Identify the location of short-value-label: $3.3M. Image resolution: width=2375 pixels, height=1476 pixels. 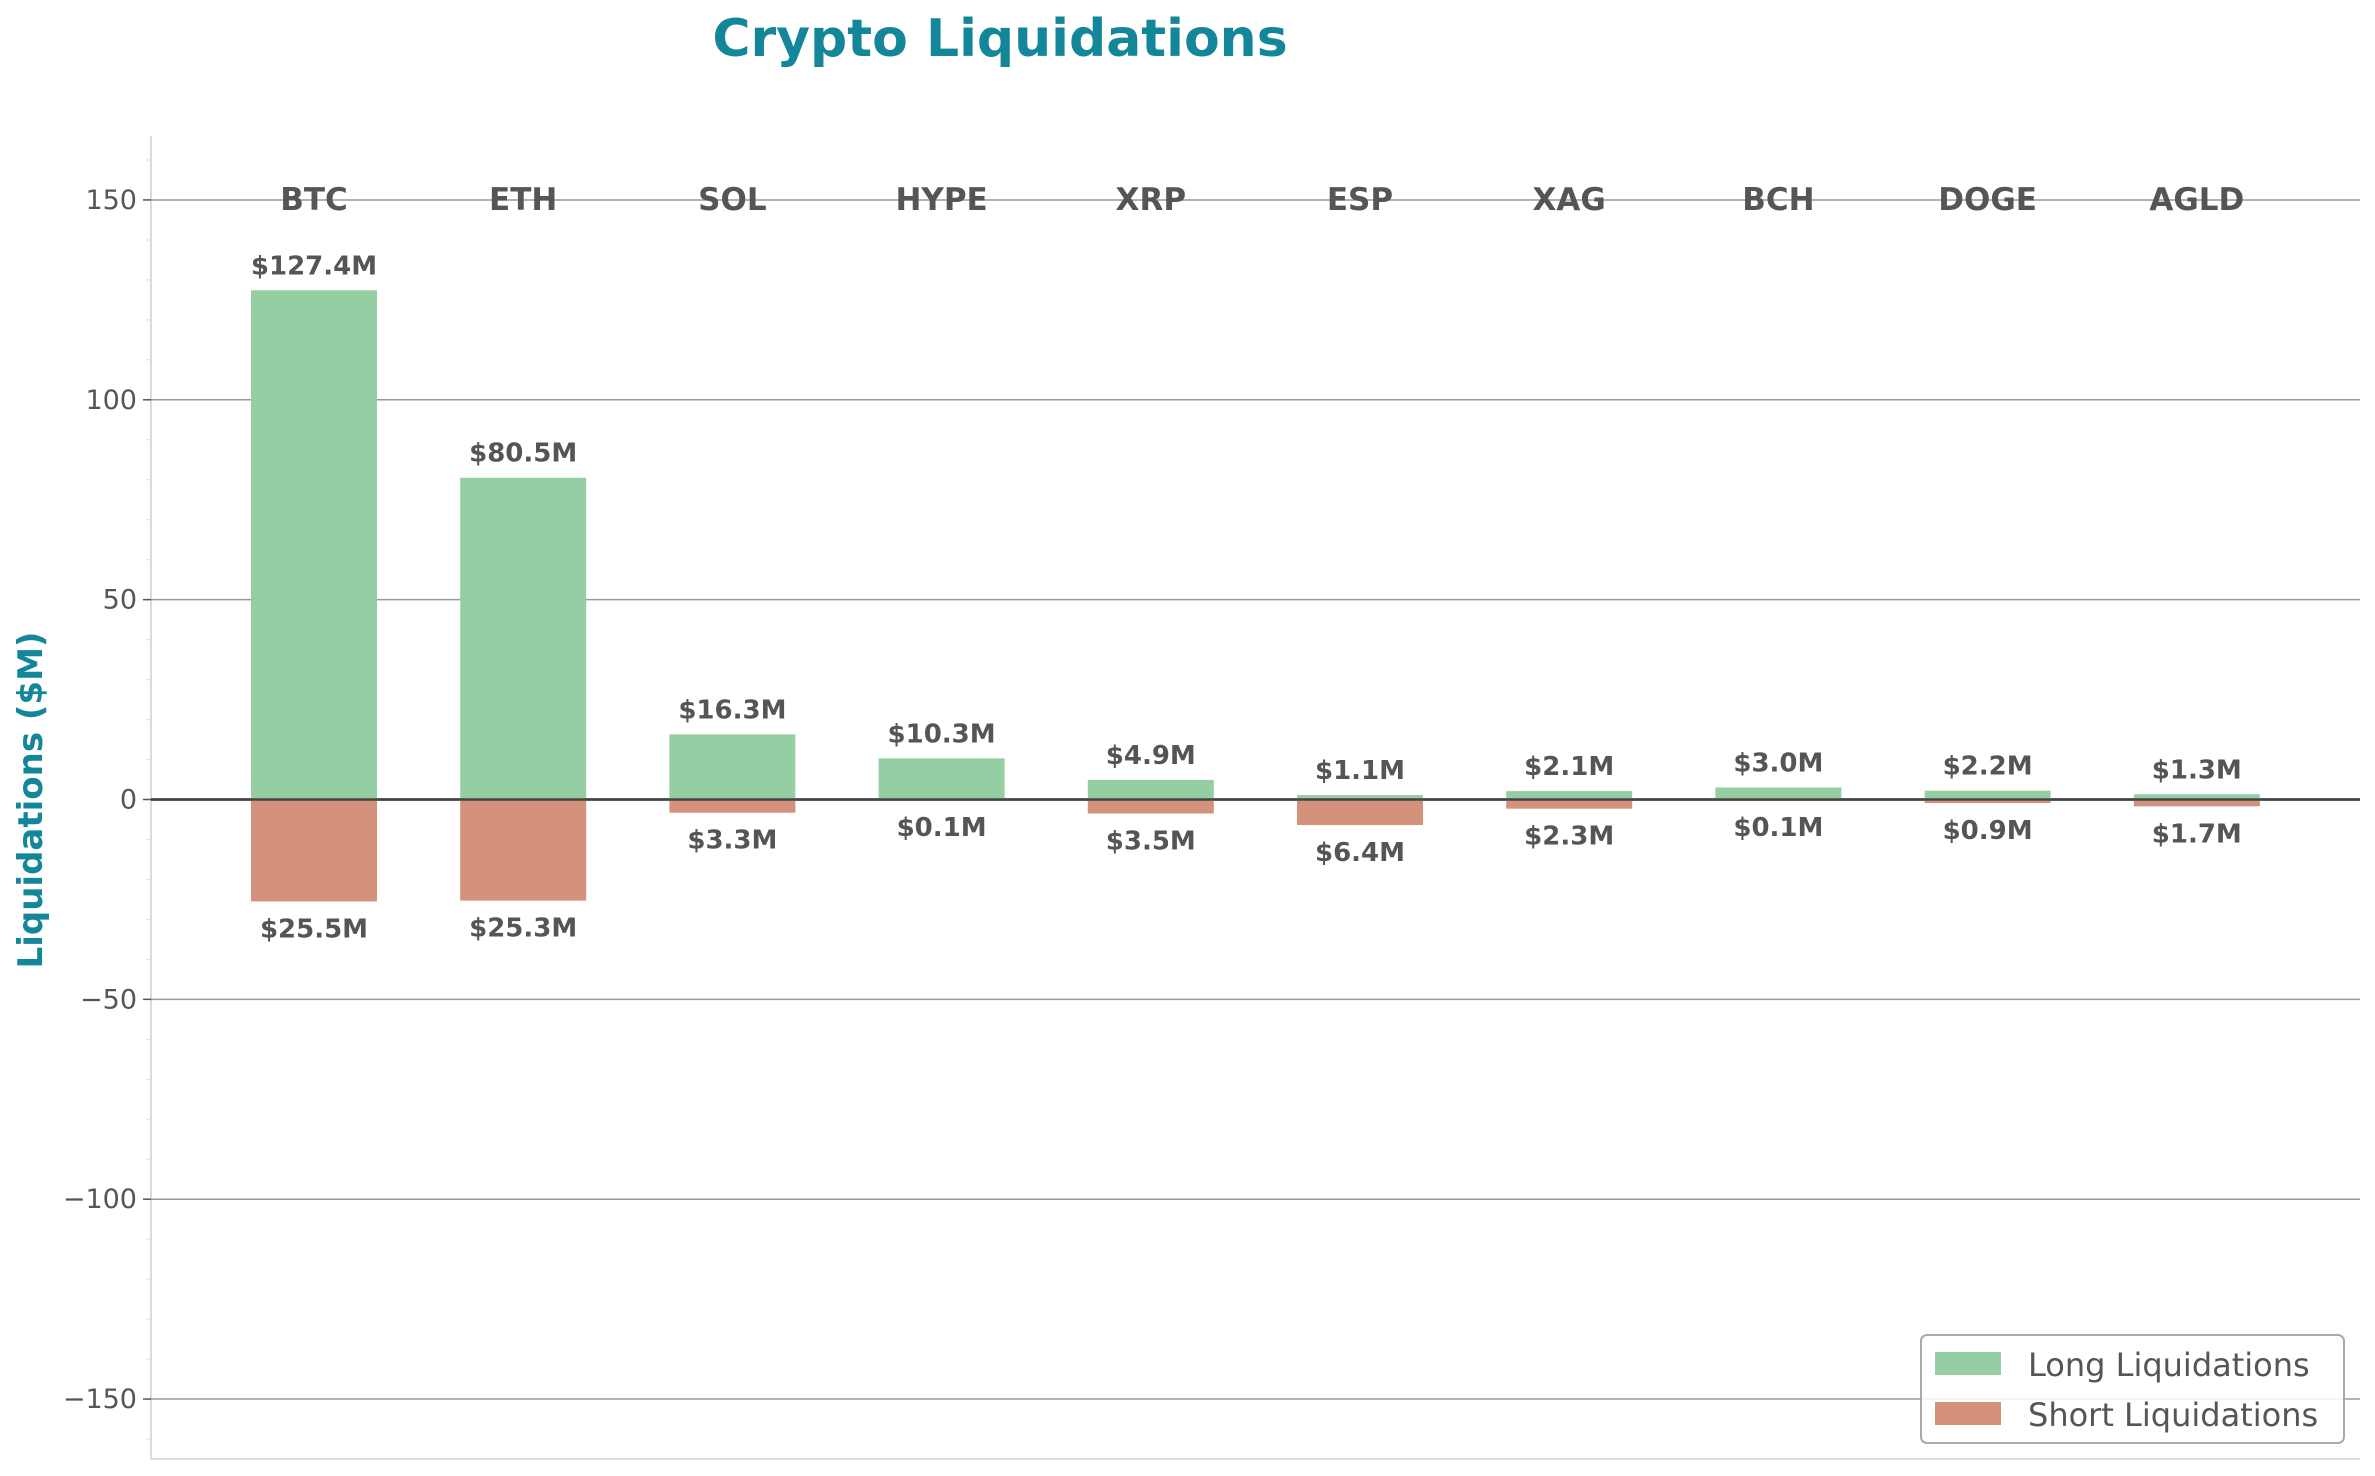
(732, 841).